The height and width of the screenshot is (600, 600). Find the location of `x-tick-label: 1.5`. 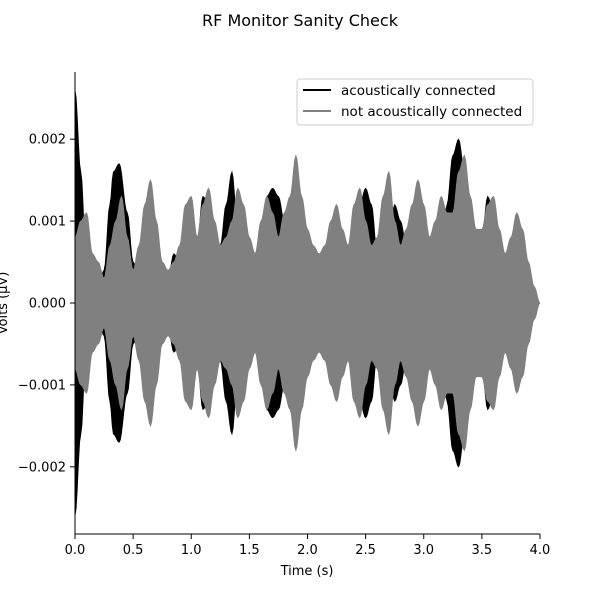

x-tick-label: 1.5 is located at coordinates (249, 550).